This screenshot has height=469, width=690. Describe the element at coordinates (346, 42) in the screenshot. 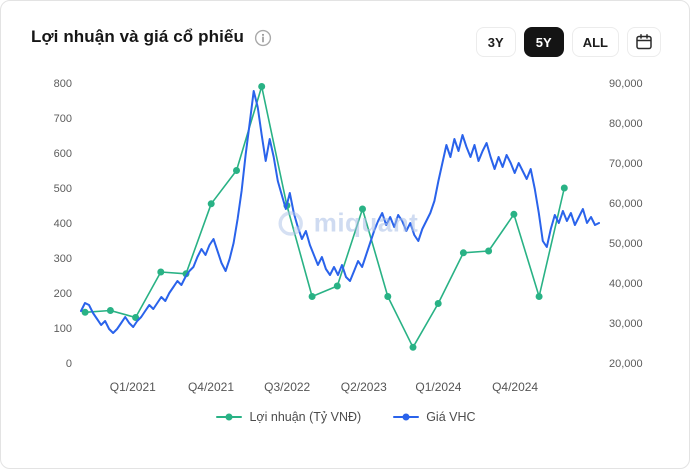

I see `chart-header: Lợi nhuận và giá cổ phiếu 3Y 5Y ALL` at that location.